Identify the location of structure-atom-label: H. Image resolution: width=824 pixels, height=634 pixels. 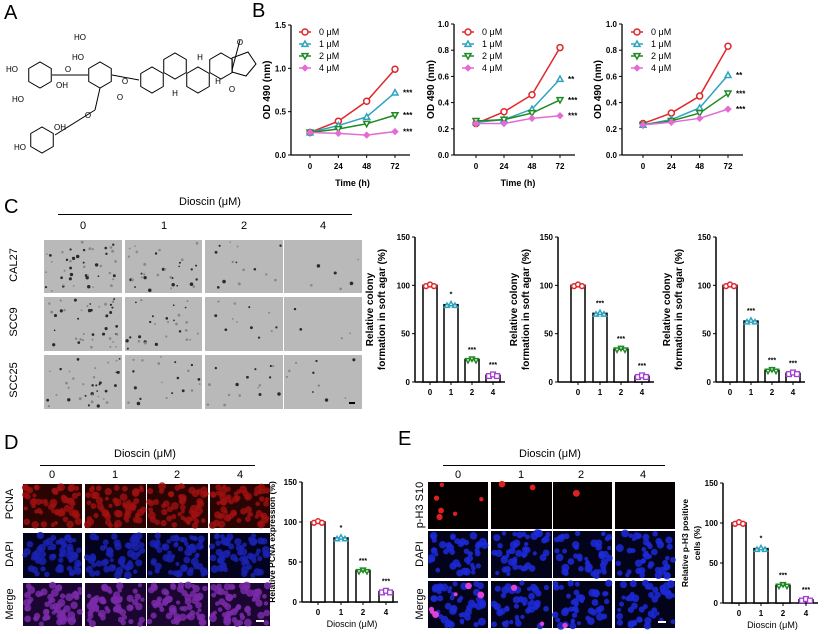
(218, 81).